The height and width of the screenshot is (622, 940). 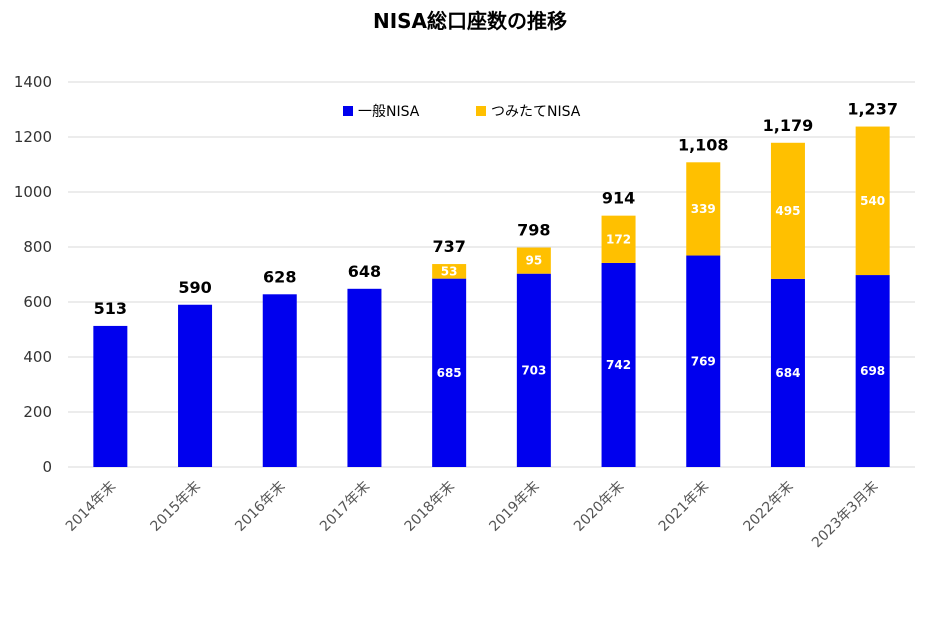 What do you see at coordinates (470, 21) in the screenshot?
I see `chart-title: NISA総口座数の推移` at bounding box center [470, 21].